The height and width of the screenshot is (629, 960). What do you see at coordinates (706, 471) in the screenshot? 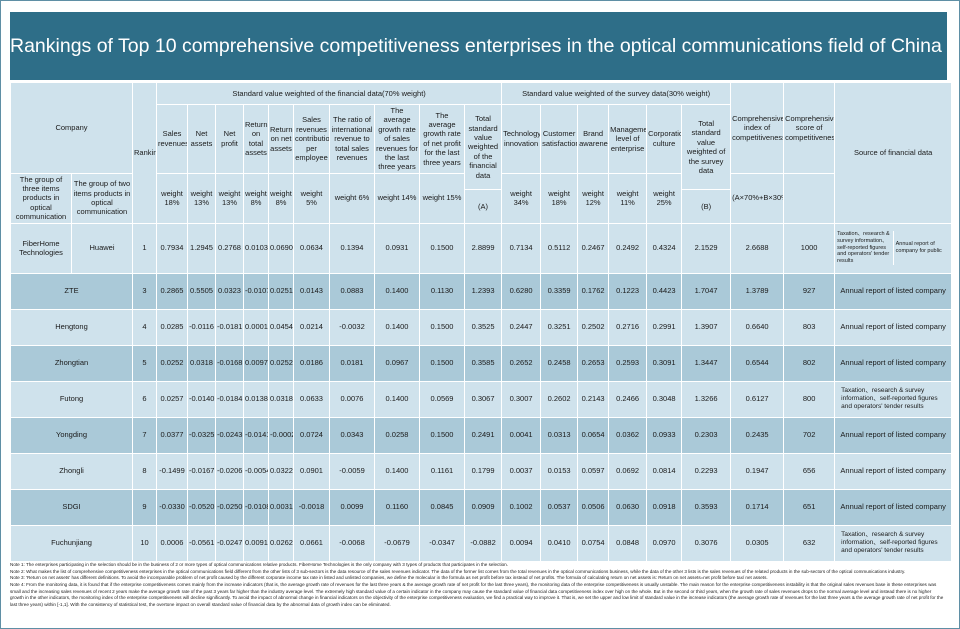
I see `value-cell: 0.2293` at bounding box center [706, 471].